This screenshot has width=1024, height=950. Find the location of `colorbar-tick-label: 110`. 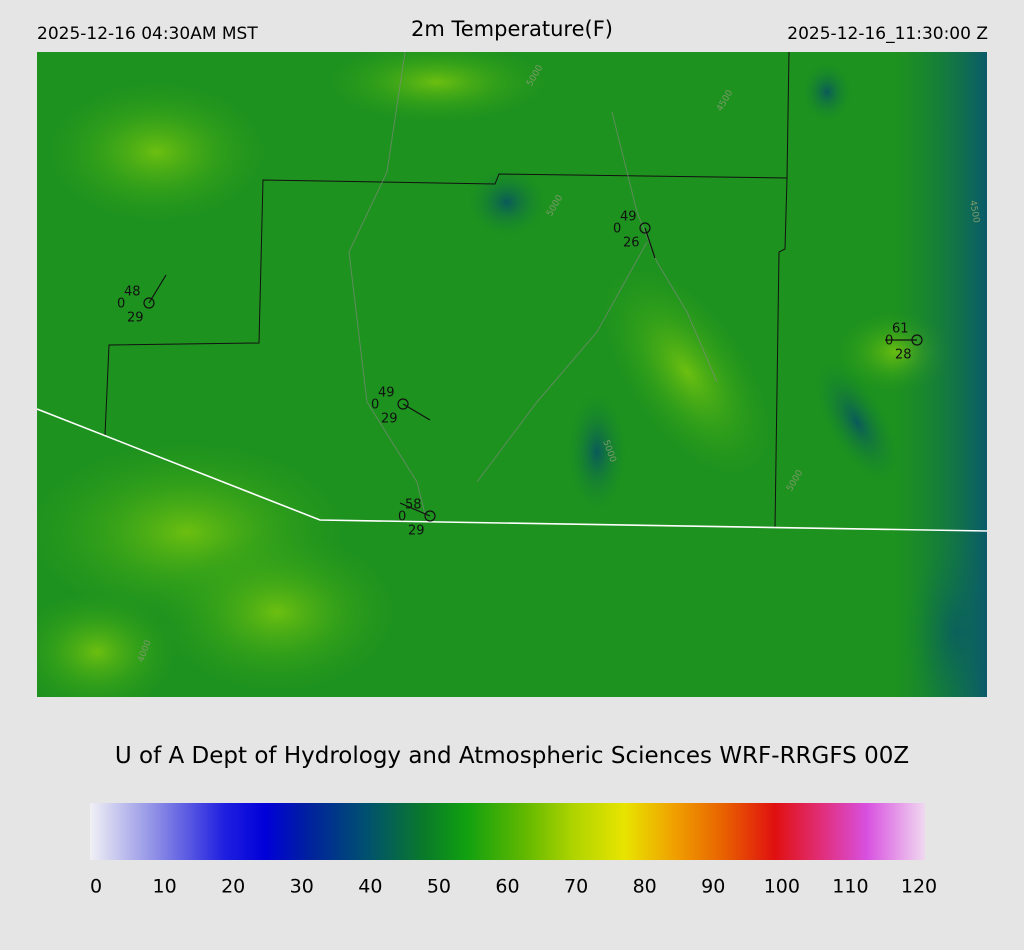

colorbar-tick-label: 110 is located at coordinates (850, 887).